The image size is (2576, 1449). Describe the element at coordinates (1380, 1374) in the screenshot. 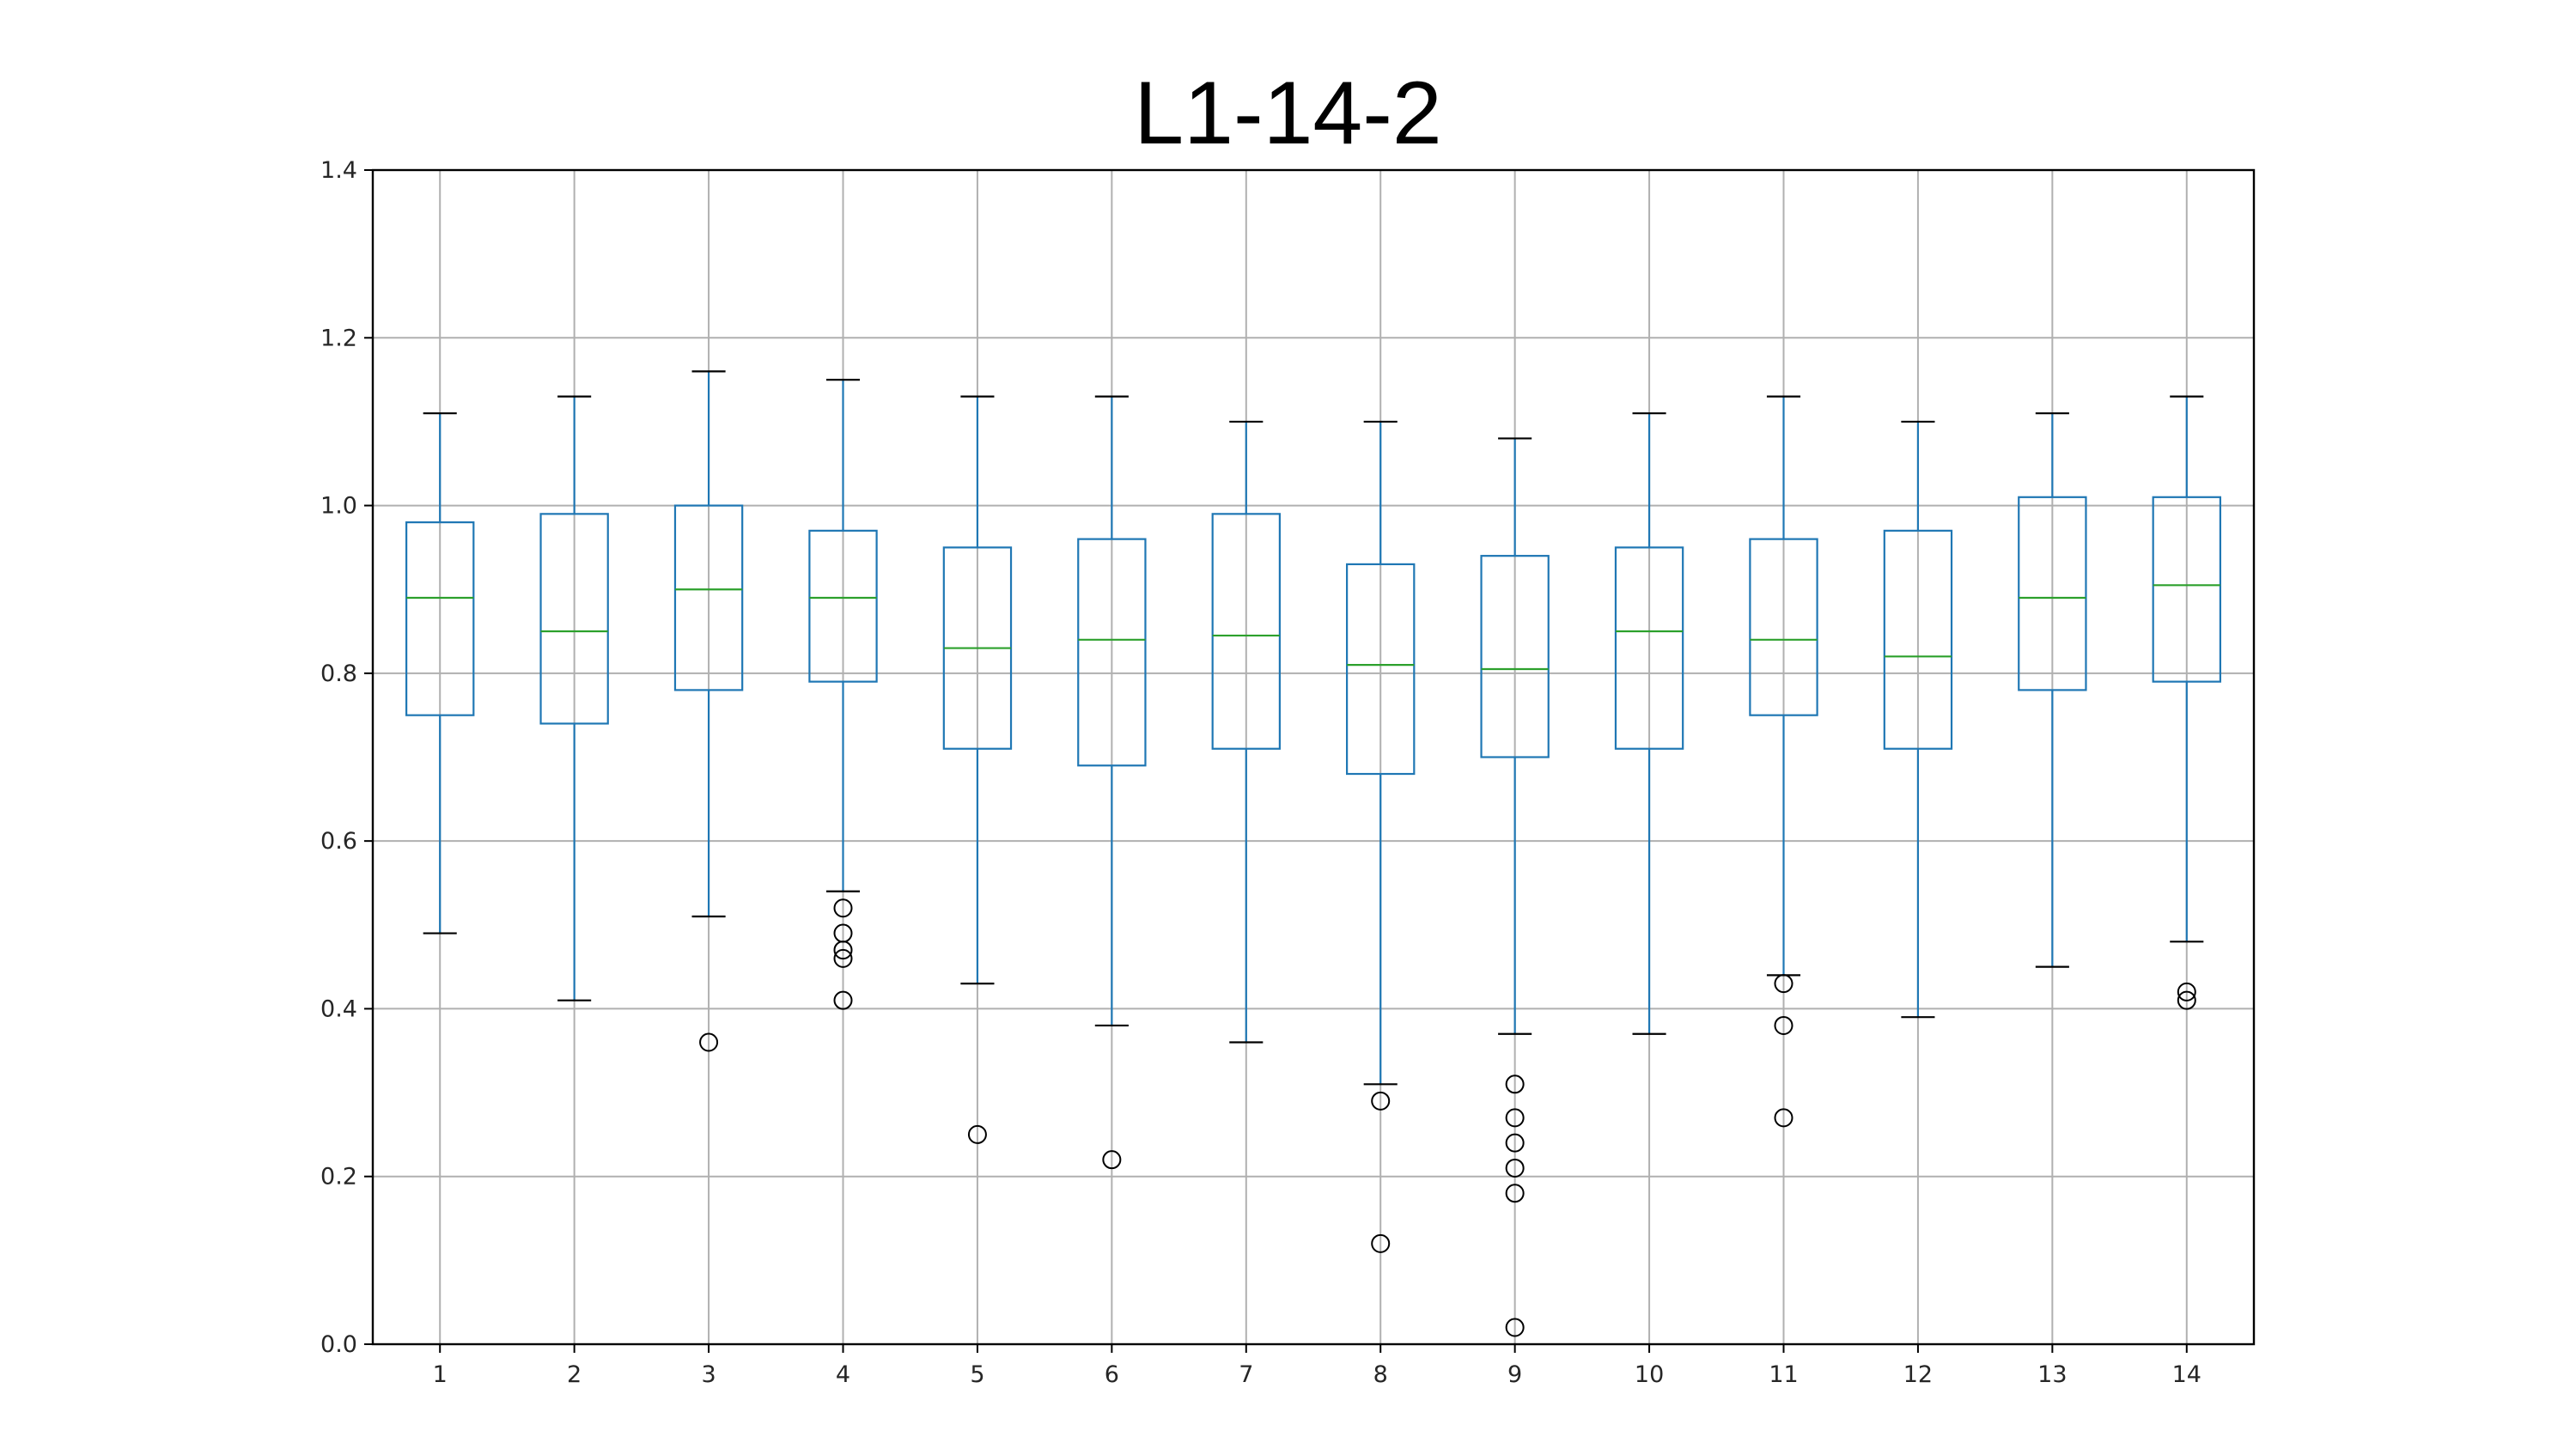

I see `x-tick-label: 8` at that location.